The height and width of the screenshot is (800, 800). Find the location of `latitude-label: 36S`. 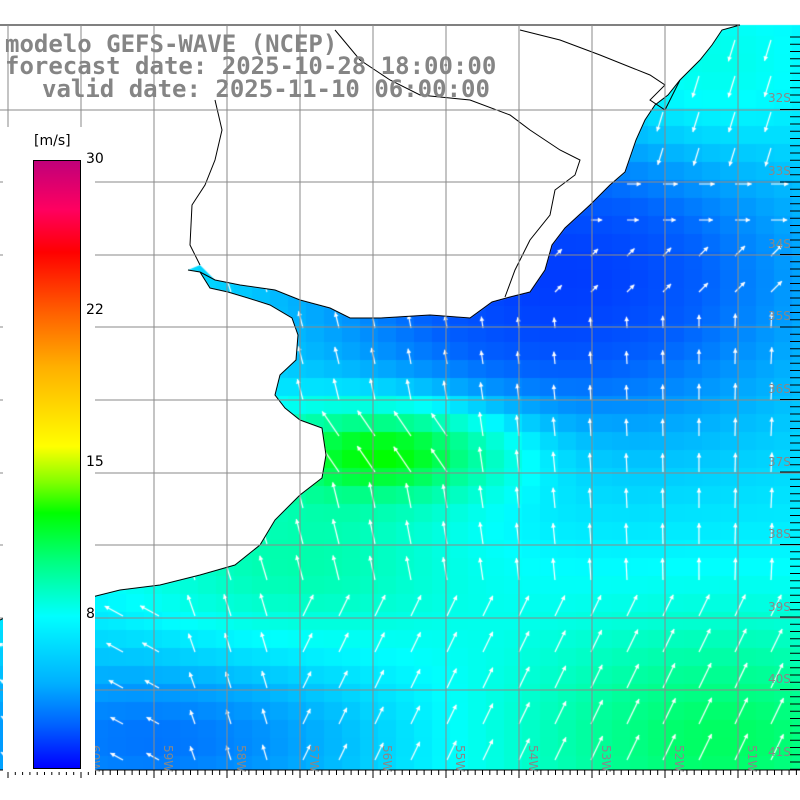

latitude-label: 36S is located at coordinates (779, 389).